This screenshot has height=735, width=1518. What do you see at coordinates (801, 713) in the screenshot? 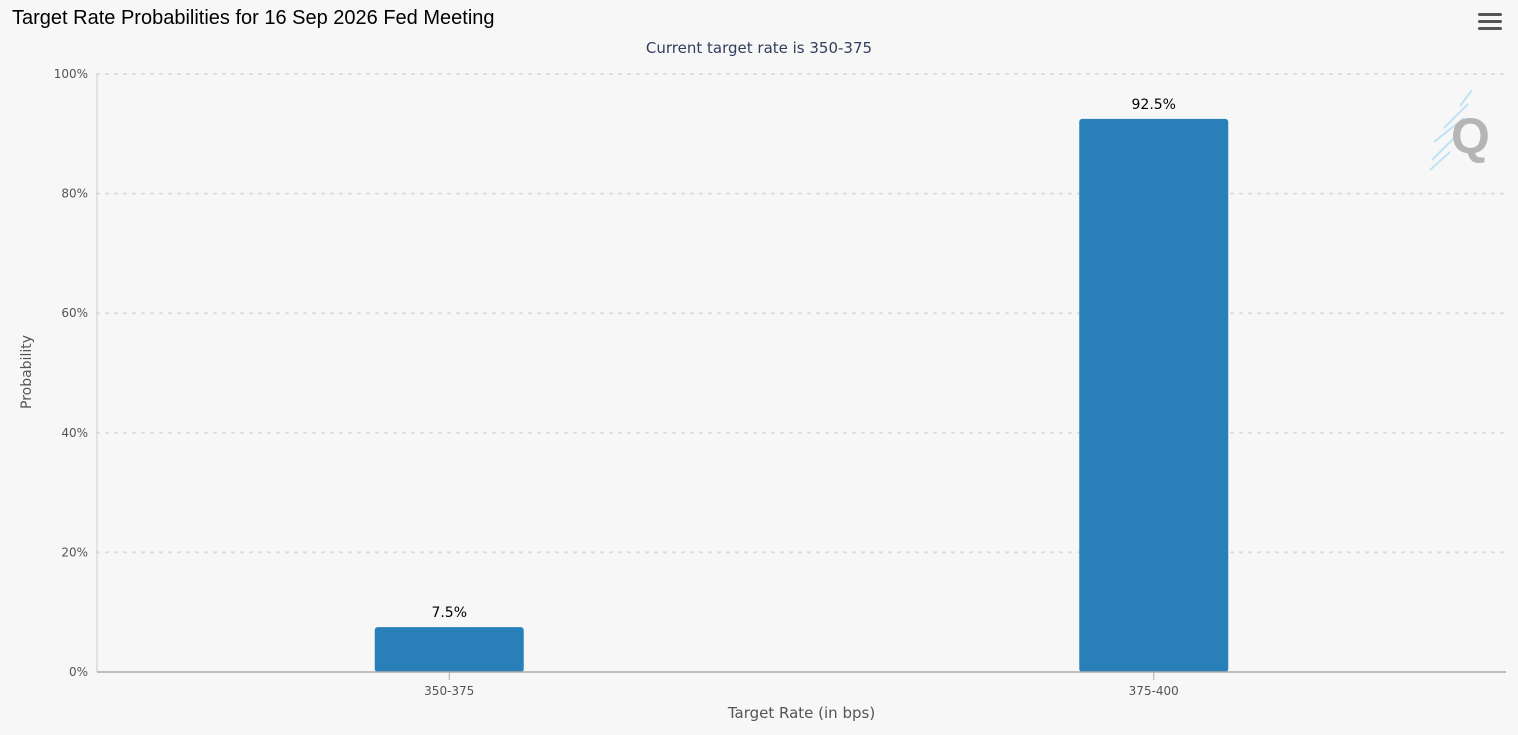
I see `x-axis-label: Target Rate (in bps)` at bounding box center [801, 713].